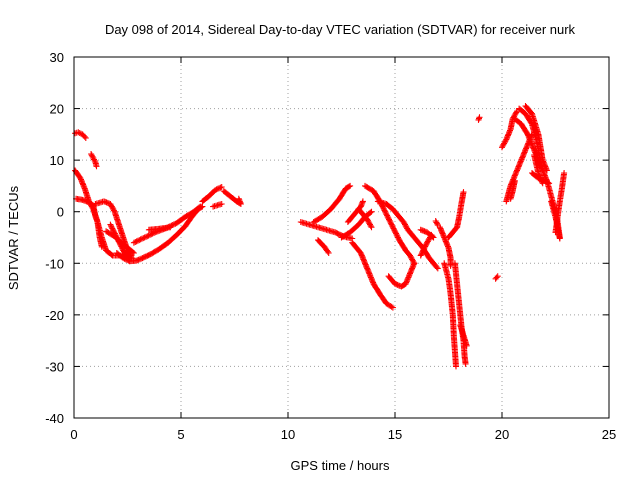  I want to click on series-track-ae, so click(436, 223).